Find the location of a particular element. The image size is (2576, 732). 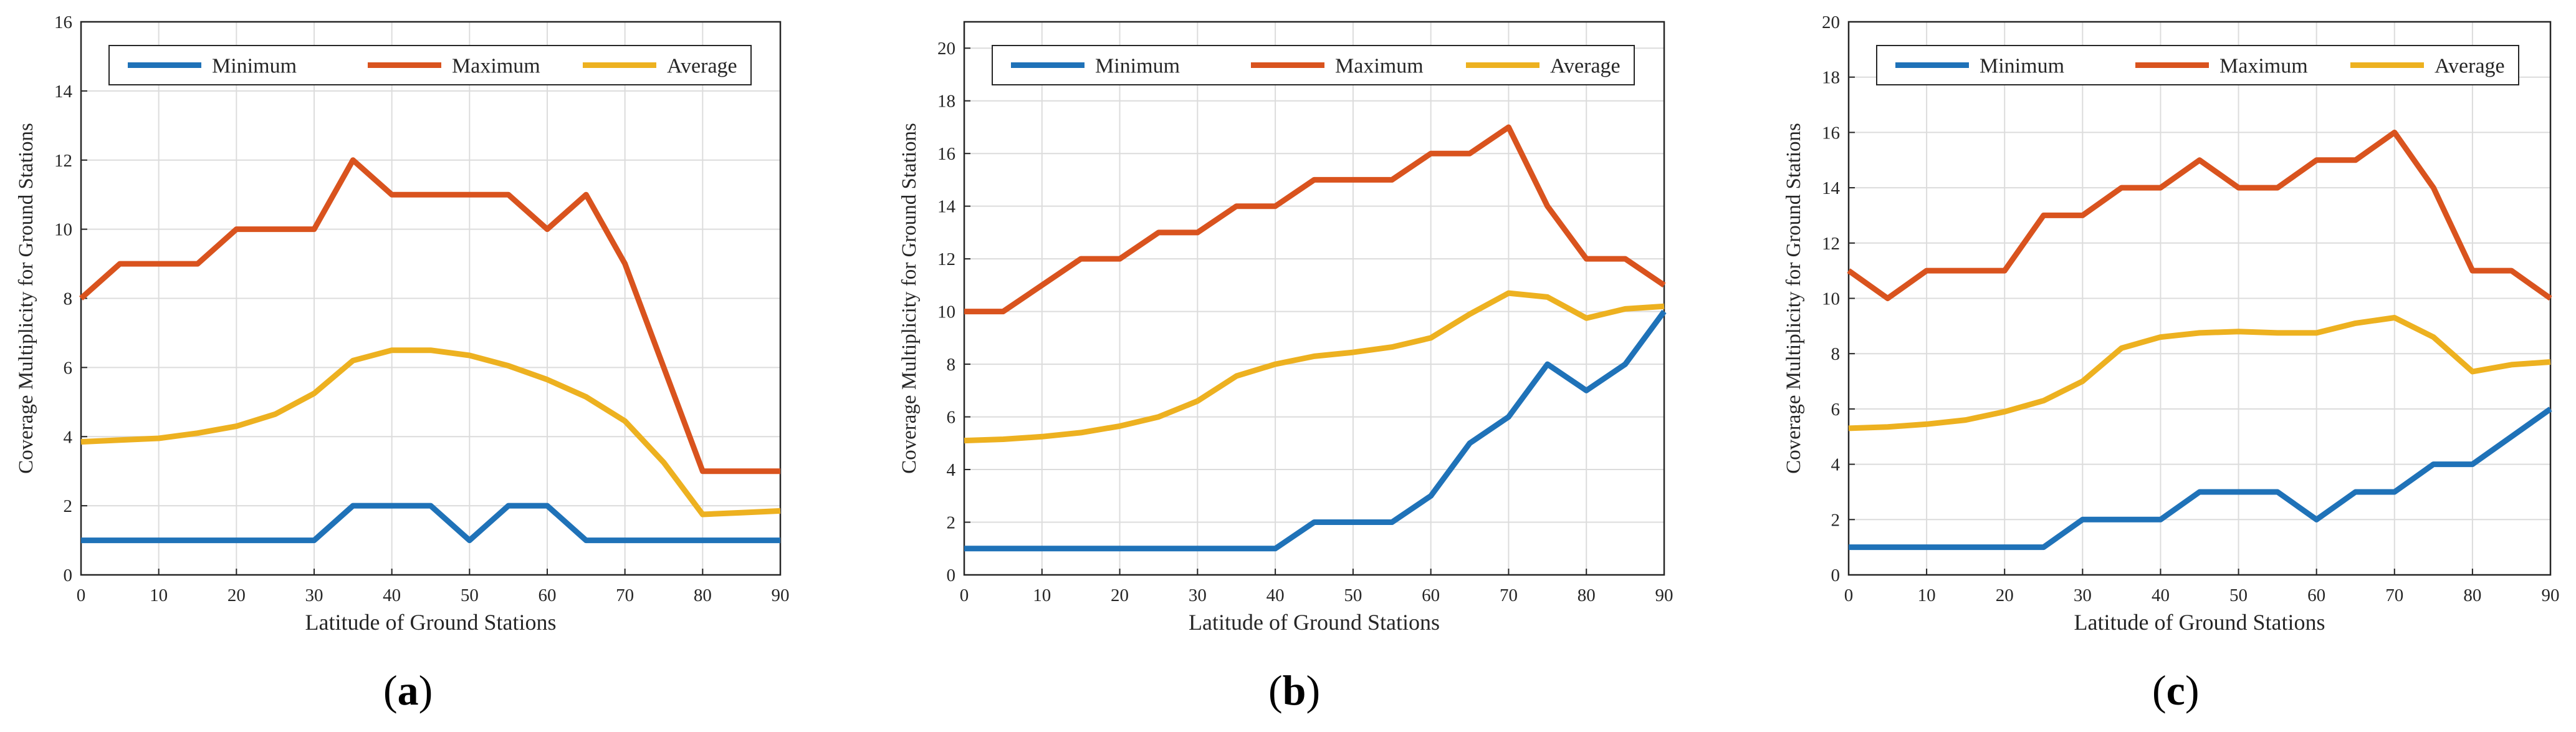

panel-label-b: (b) is located at coordinates (1295, 690).